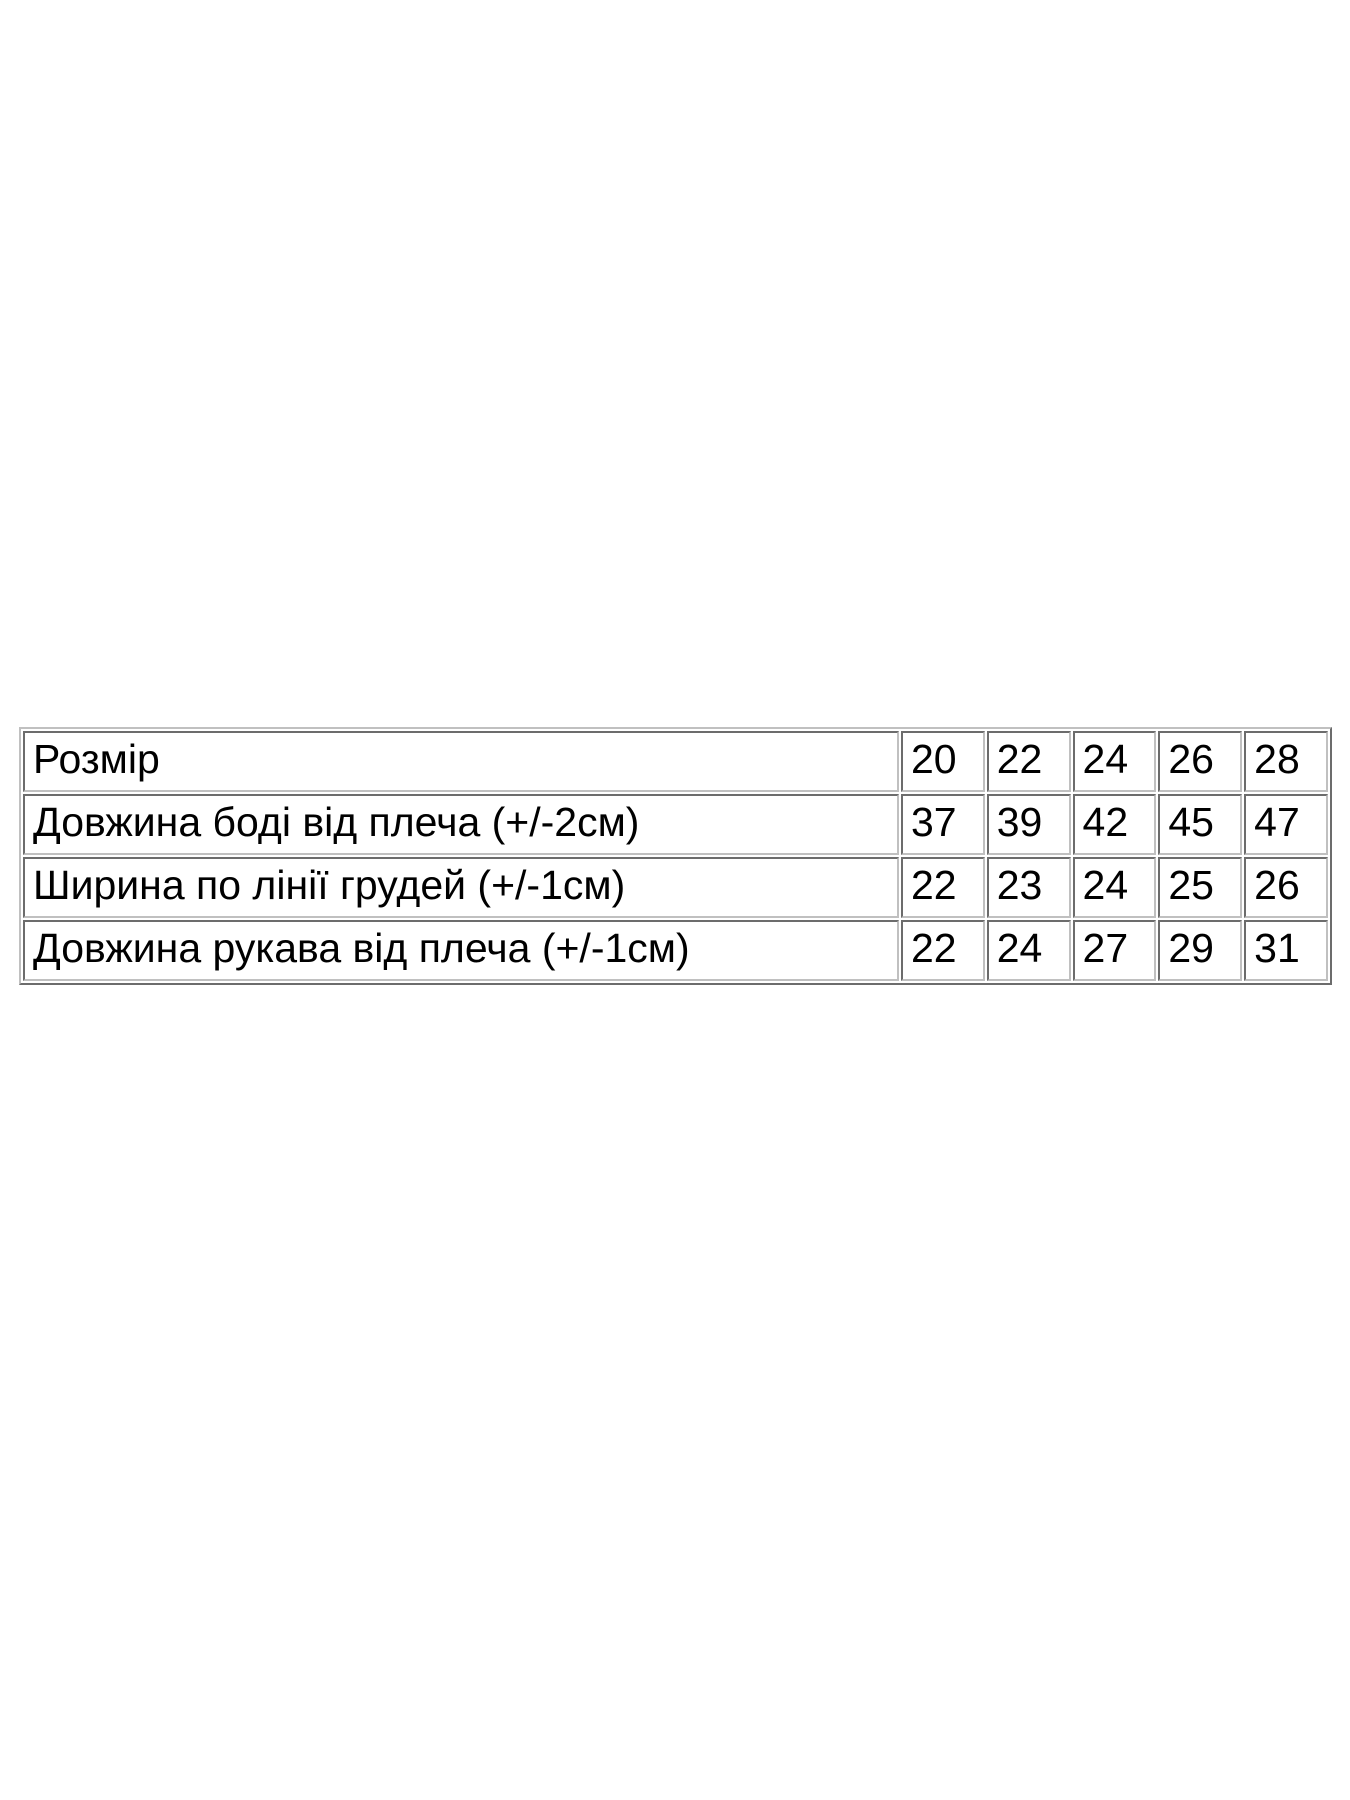 This screenshot has width=1350, height=1800. I want to click on row-label: Розмір, so click(461, 761).